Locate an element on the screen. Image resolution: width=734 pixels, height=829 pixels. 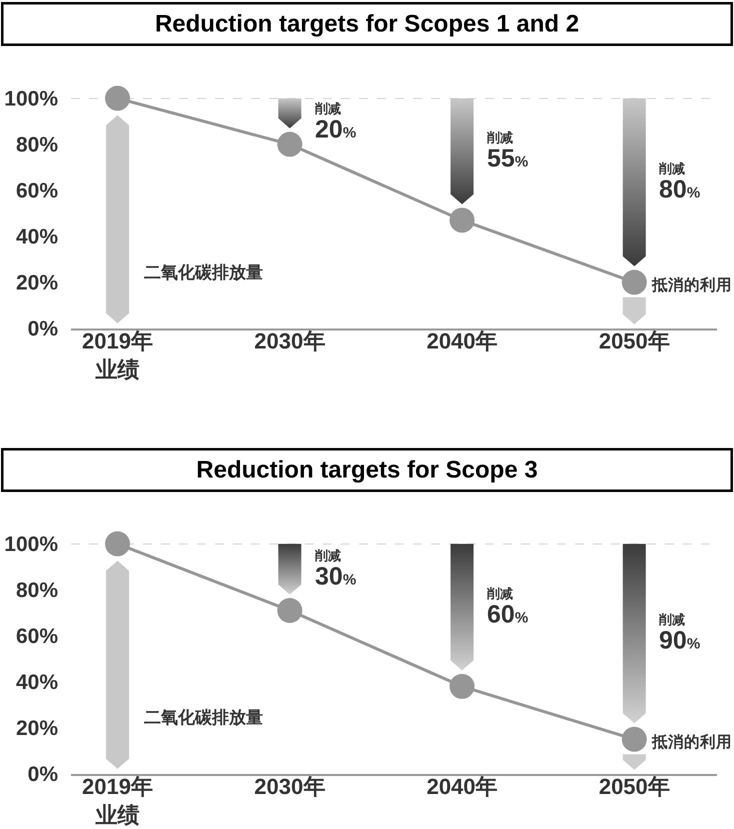
annotation: 削减 80% is located at coordinates (679, 182).